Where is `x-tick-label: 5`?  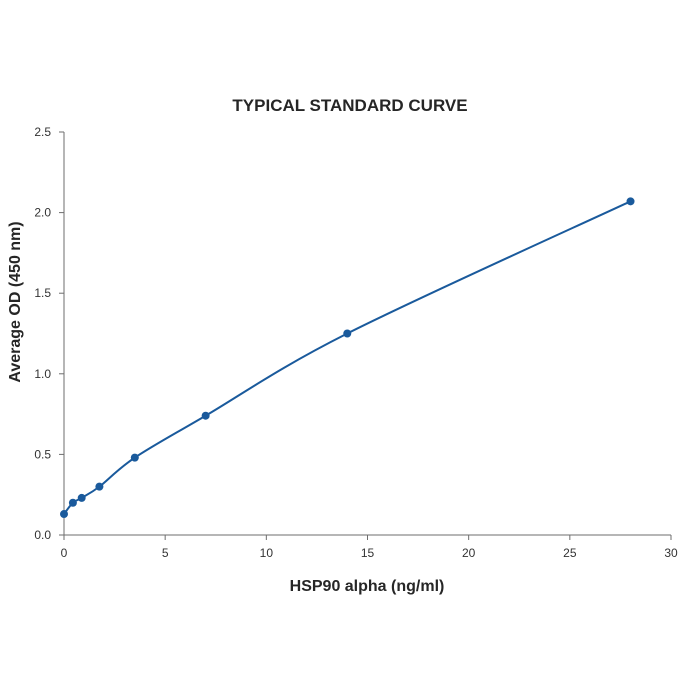 x-tick-label: 5 is located at coordinates (165, 553).